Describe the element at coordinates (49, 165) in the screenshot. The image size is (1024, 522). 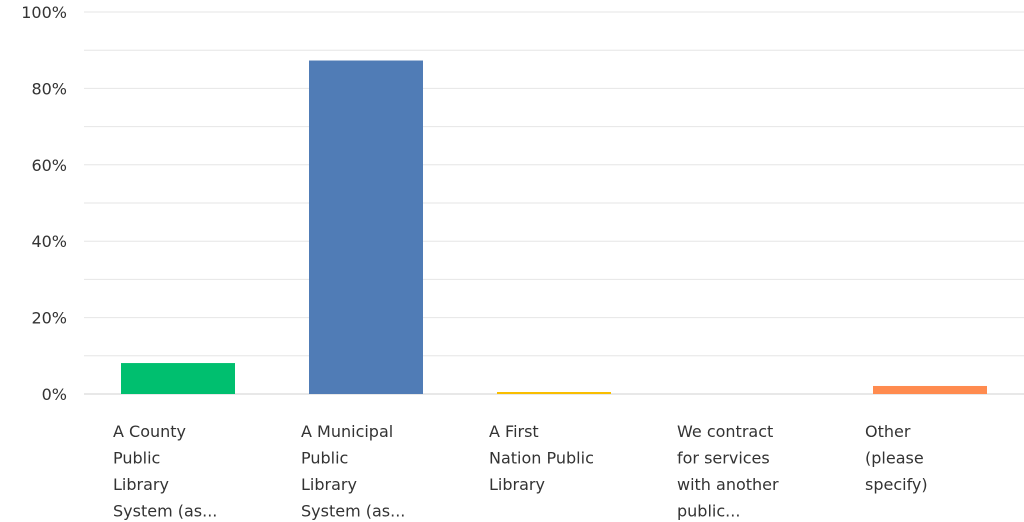
I see `y-tick-label: 60%` at that location.